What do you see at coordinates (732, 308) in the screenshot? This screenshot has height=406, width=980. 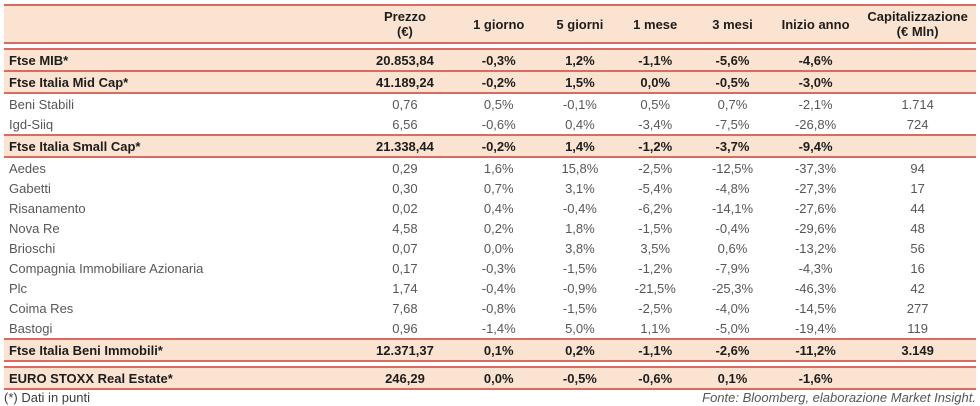 I see `change-3m-cell: -4,0%` at bounding box center [732, 308].